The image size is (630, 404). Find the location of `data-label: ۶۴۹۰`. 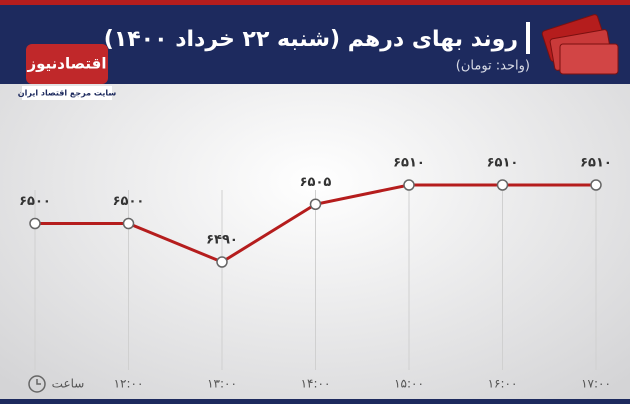

data-label: ۶۴۹۰ is located at coordinates (222, 240).